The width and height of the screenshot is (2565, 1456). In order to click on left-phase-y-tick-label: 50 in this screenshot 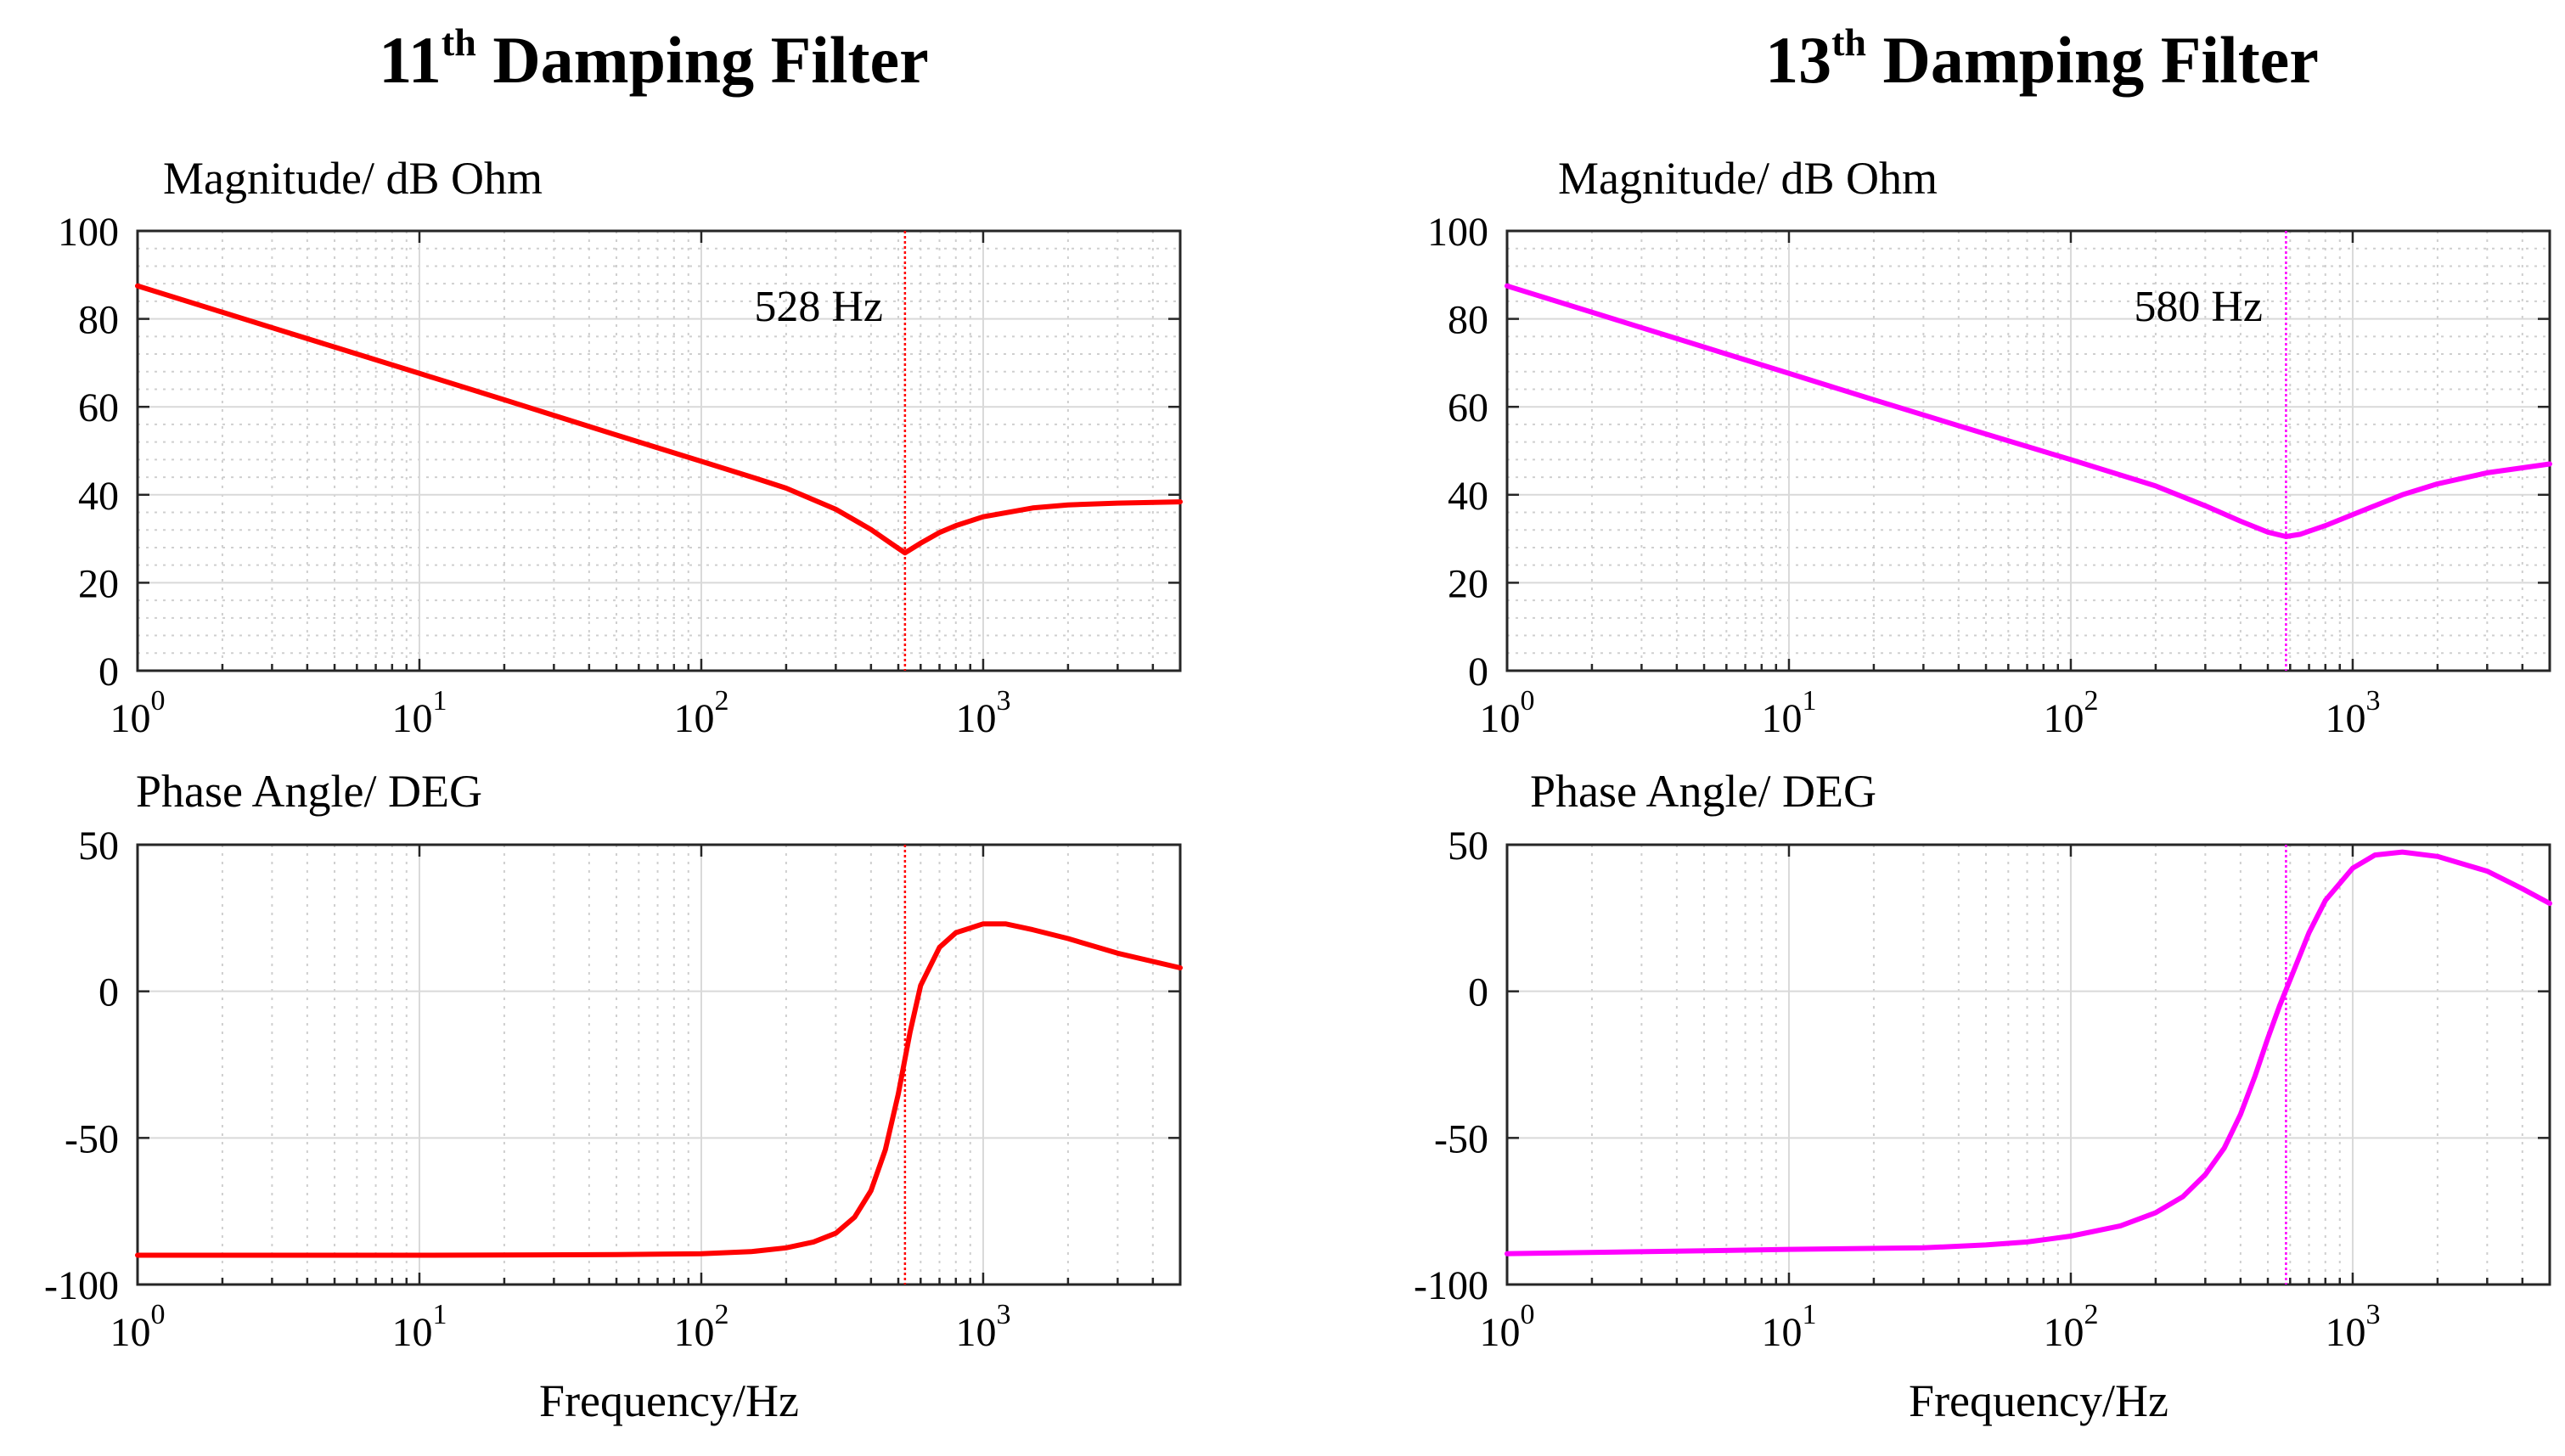, I will do `click(99, 846)`.